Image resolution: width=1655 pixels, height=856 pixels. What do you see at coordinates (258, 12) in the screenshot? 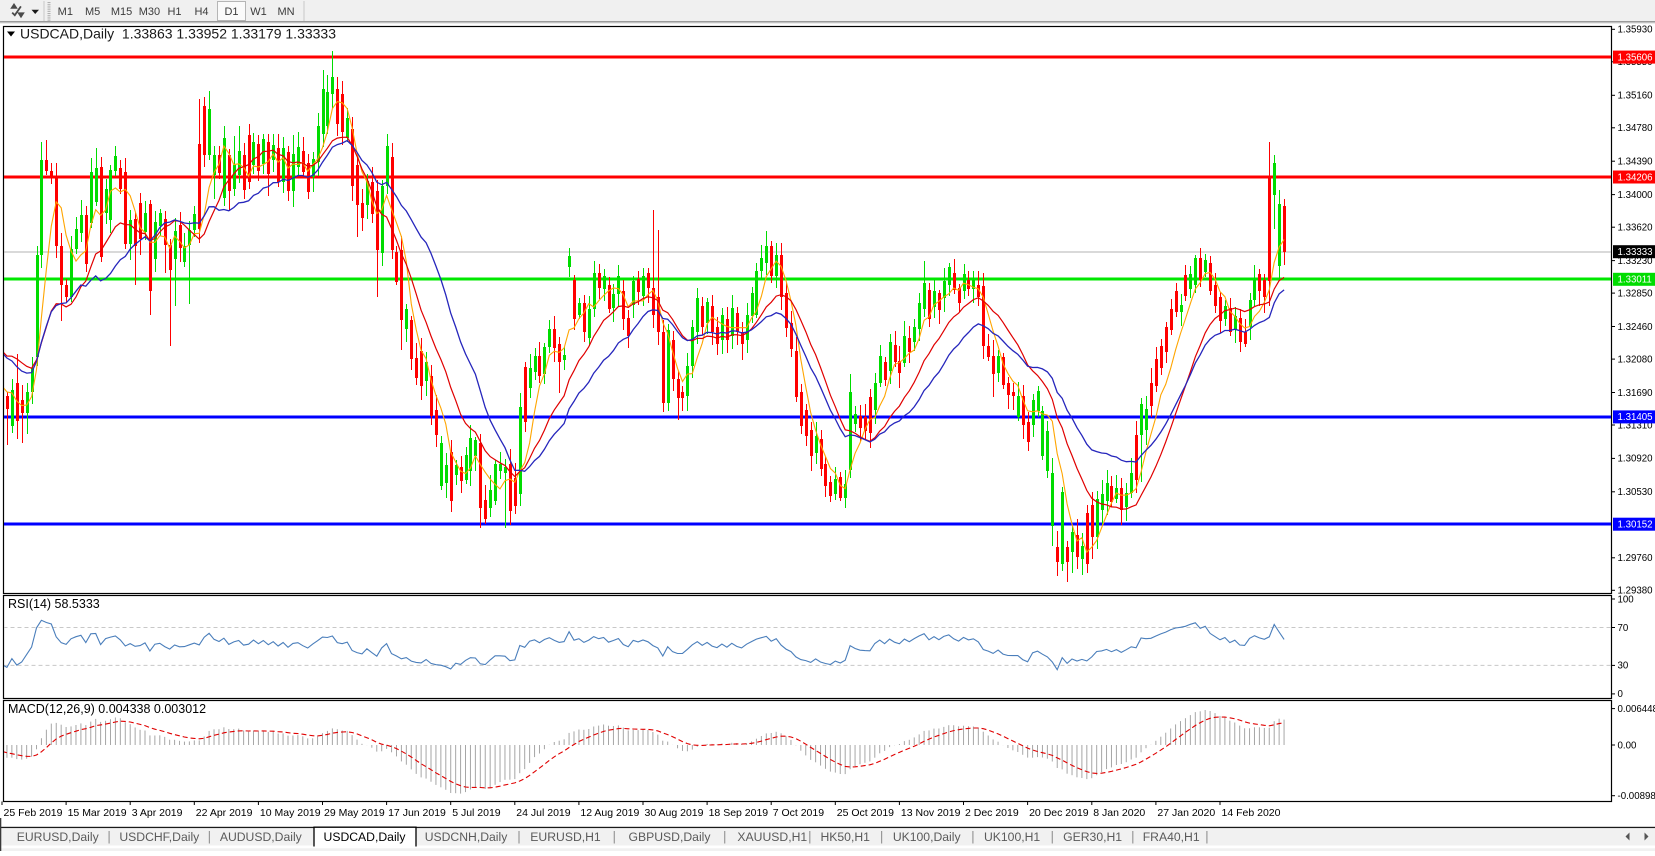
I see `svg-text: W1` at bounding box center [258, 12].